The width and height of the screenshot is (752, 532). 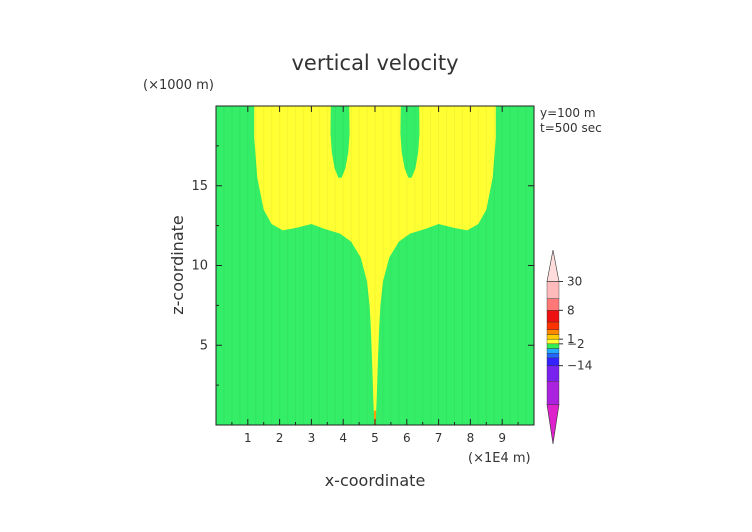 What do you see at coordinates (553, 424) in the screenshot?
I see `colorbar-arrow-bottom` at bounding box center [553, 424].